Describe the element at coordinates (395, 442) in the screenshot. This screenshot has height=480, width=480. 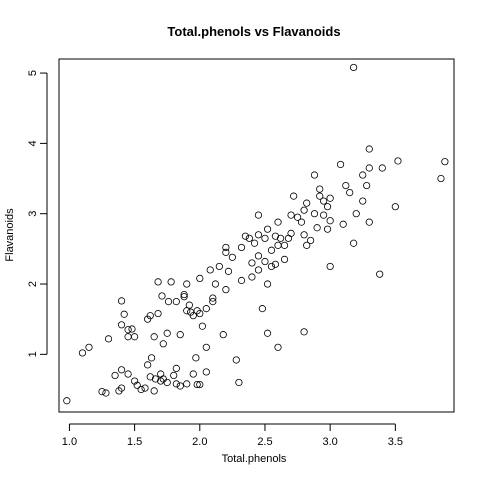
I see `x-tick-label: 3.5` at that location.